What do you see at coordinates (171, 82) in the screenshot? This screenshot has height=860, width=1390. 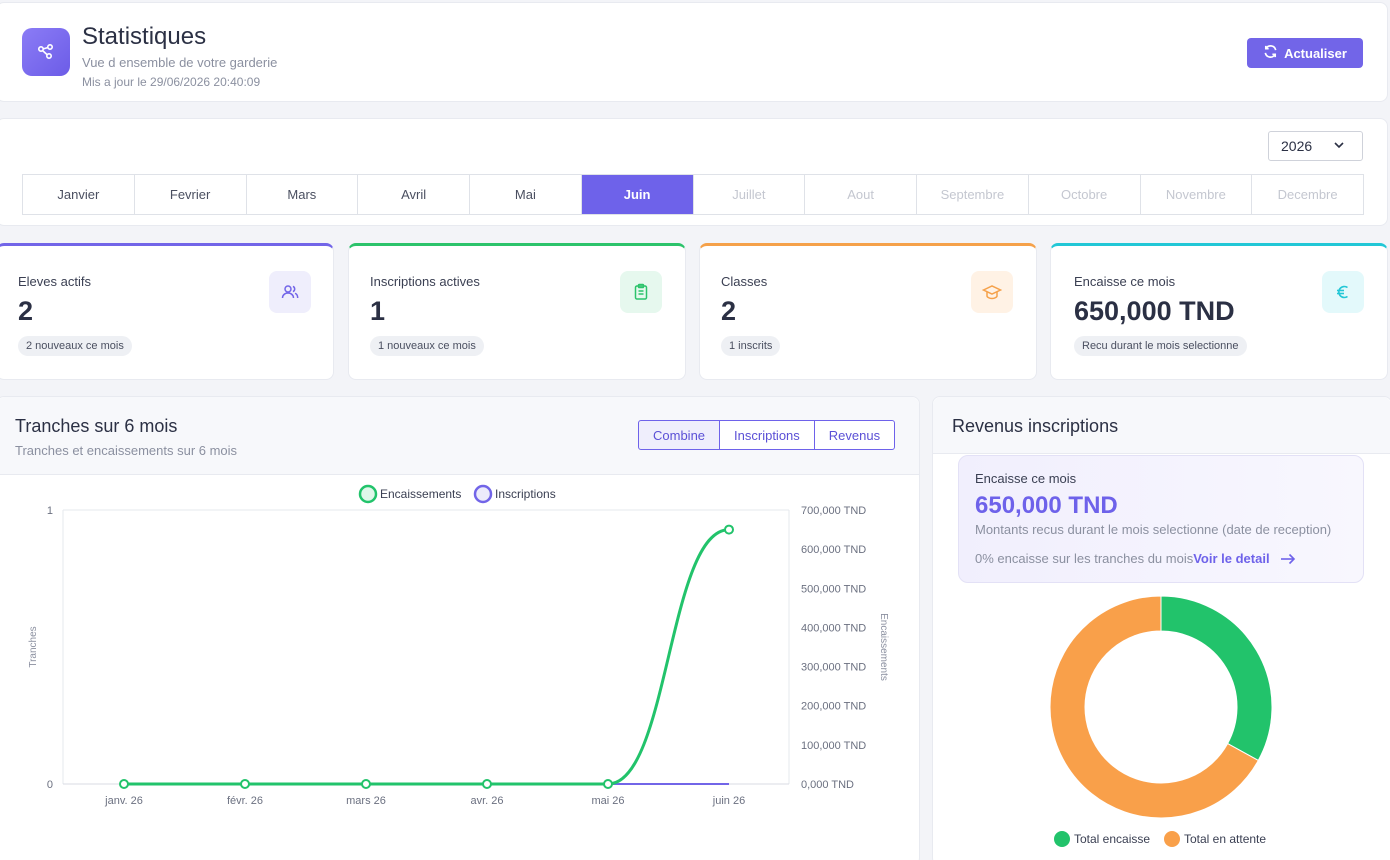 I see `last-updated: Mis a jour le 29/06/2026 20:40:09` at bounding box center [171, 82].